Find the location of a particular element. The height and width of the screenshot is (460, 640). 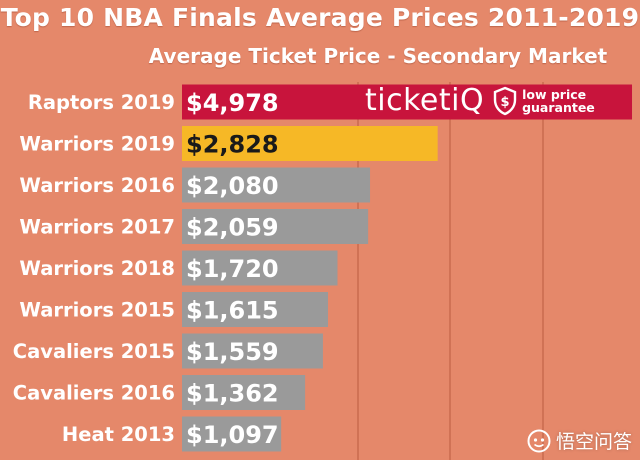

tagline-line-1: low price is located at coordinates (554, 94).